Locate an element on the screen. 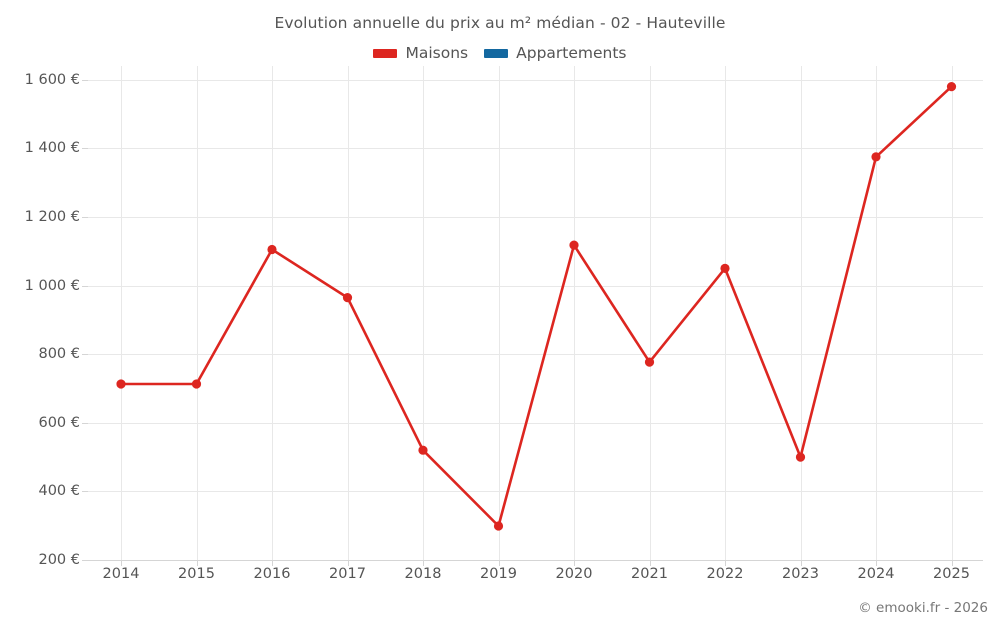  x-axis-tick-label: 2019 is located at coordinates (498, 574).